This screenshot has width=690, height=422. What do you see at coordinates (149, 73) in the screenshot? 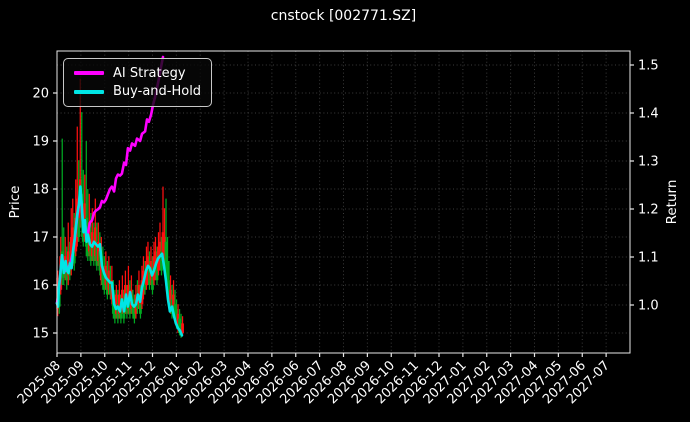
I see `legend-label: AI Strategy` at bounding box center [149, 73].